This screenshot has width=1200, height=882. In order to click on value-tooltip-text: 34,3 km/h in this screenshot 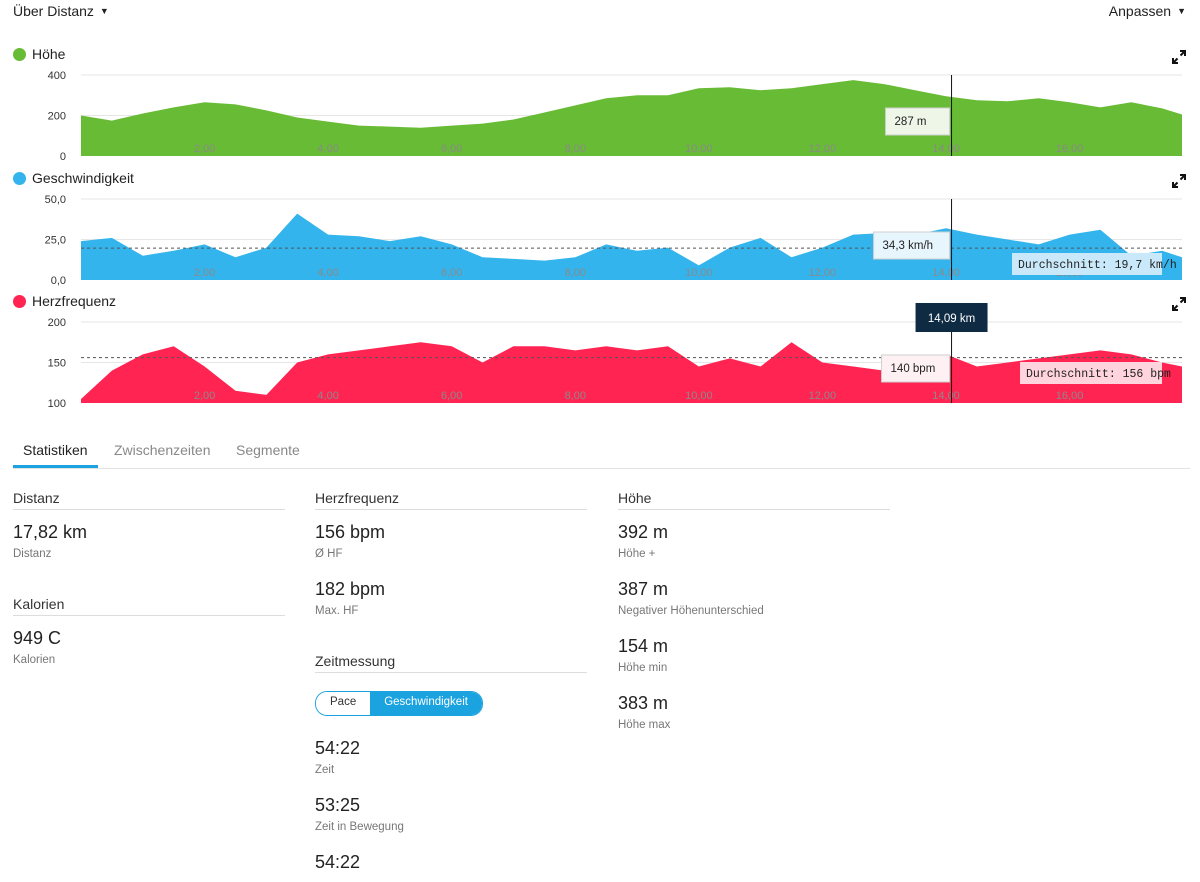, I will do `click(908, 246)`.